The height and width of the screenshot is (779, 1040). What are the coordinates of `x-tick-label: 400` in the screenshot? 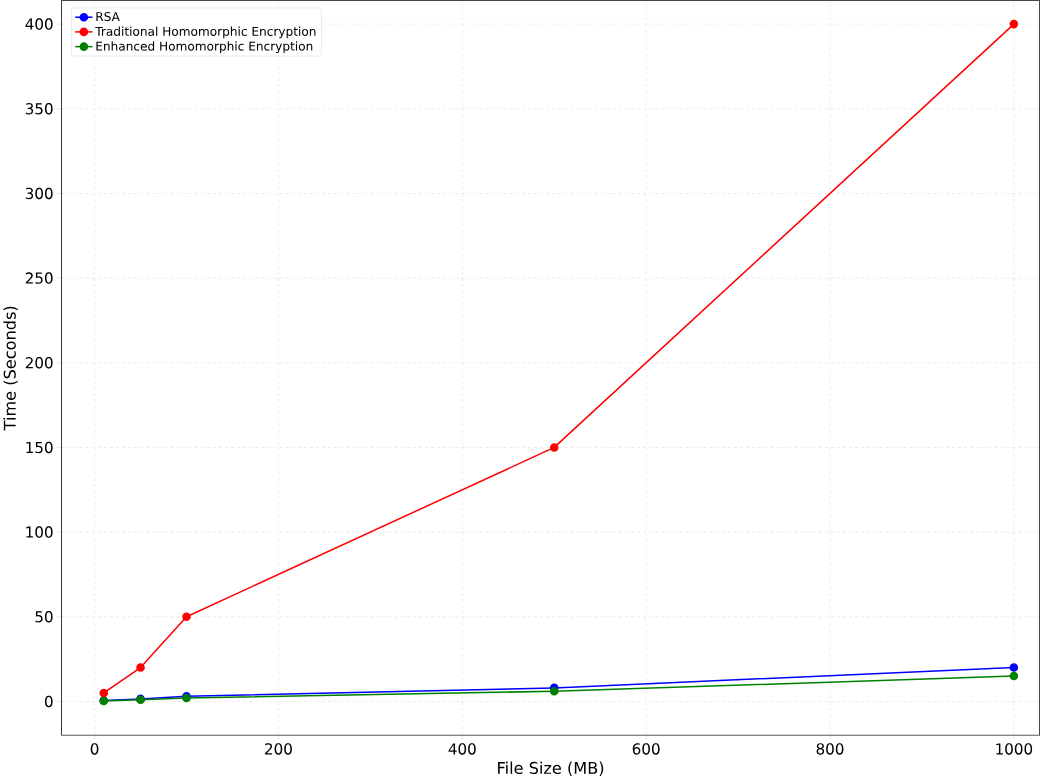 It's located at (462, 749).